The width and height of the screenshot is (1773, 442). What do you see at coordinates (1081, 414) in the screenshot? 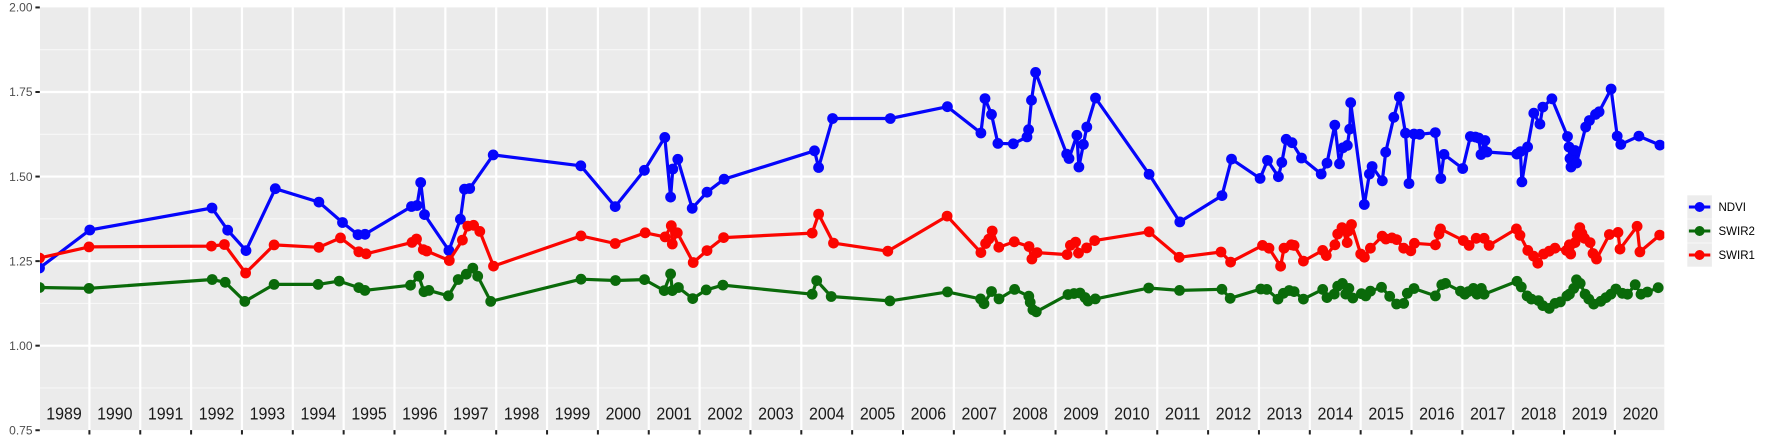
I see `svg-text: 2009` at bounding box center [1081, 414].